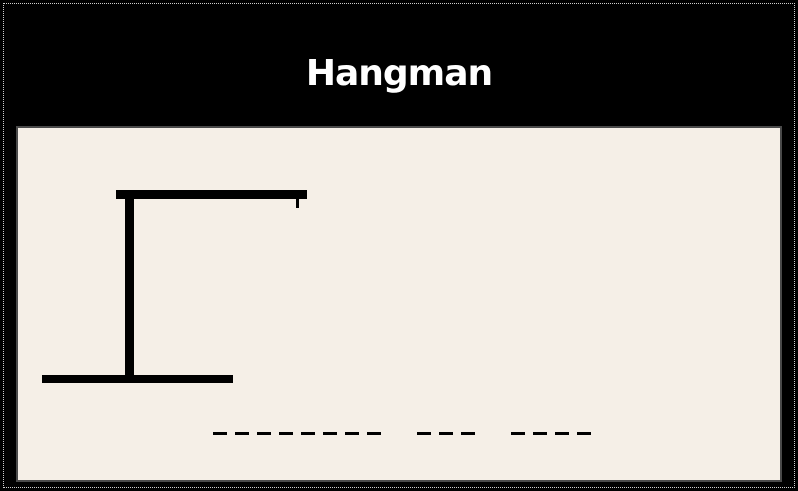 This screenshot has height=491, width=798. I want to click on word-blanks, so click(401, 433).